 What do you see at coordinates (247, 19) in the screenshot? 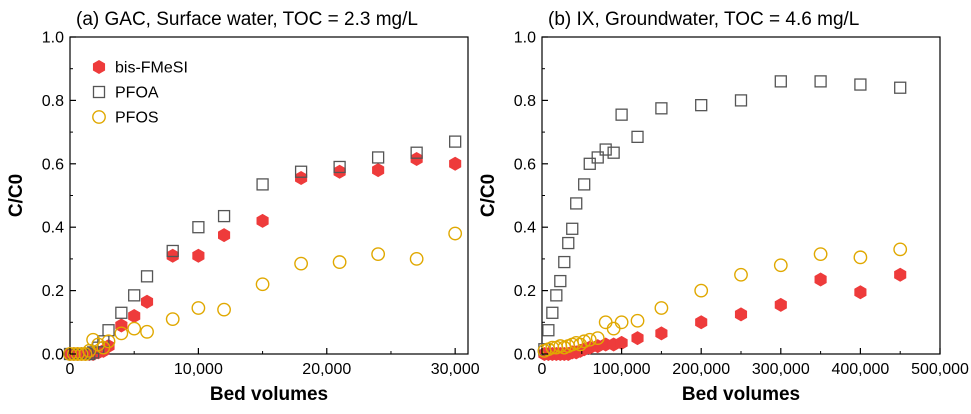
I see `chart-title: (a) GAC, Surface water, TOC = 2.3 mg/L` at bounding box center [247, 19].